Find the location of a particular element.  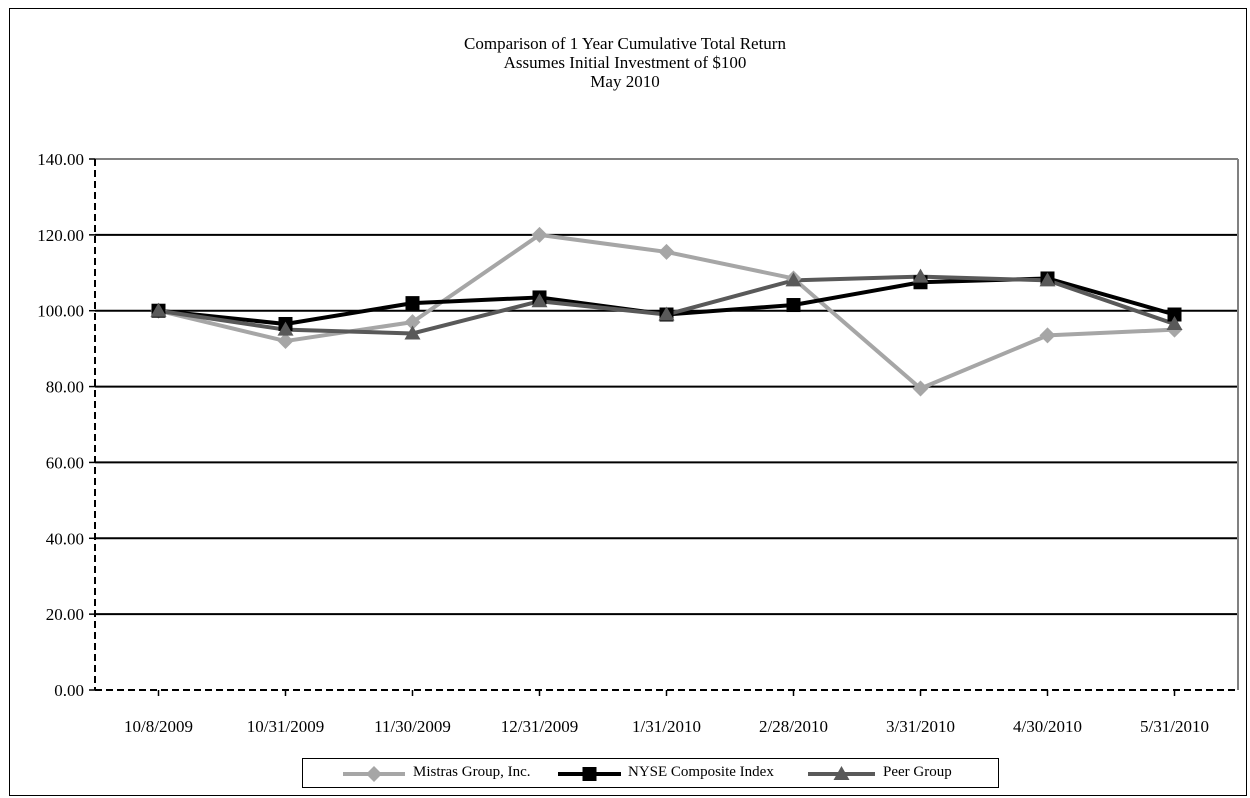

legend-label-mistras: Mistras Group, Inc. is located at coordinates (472, 772).